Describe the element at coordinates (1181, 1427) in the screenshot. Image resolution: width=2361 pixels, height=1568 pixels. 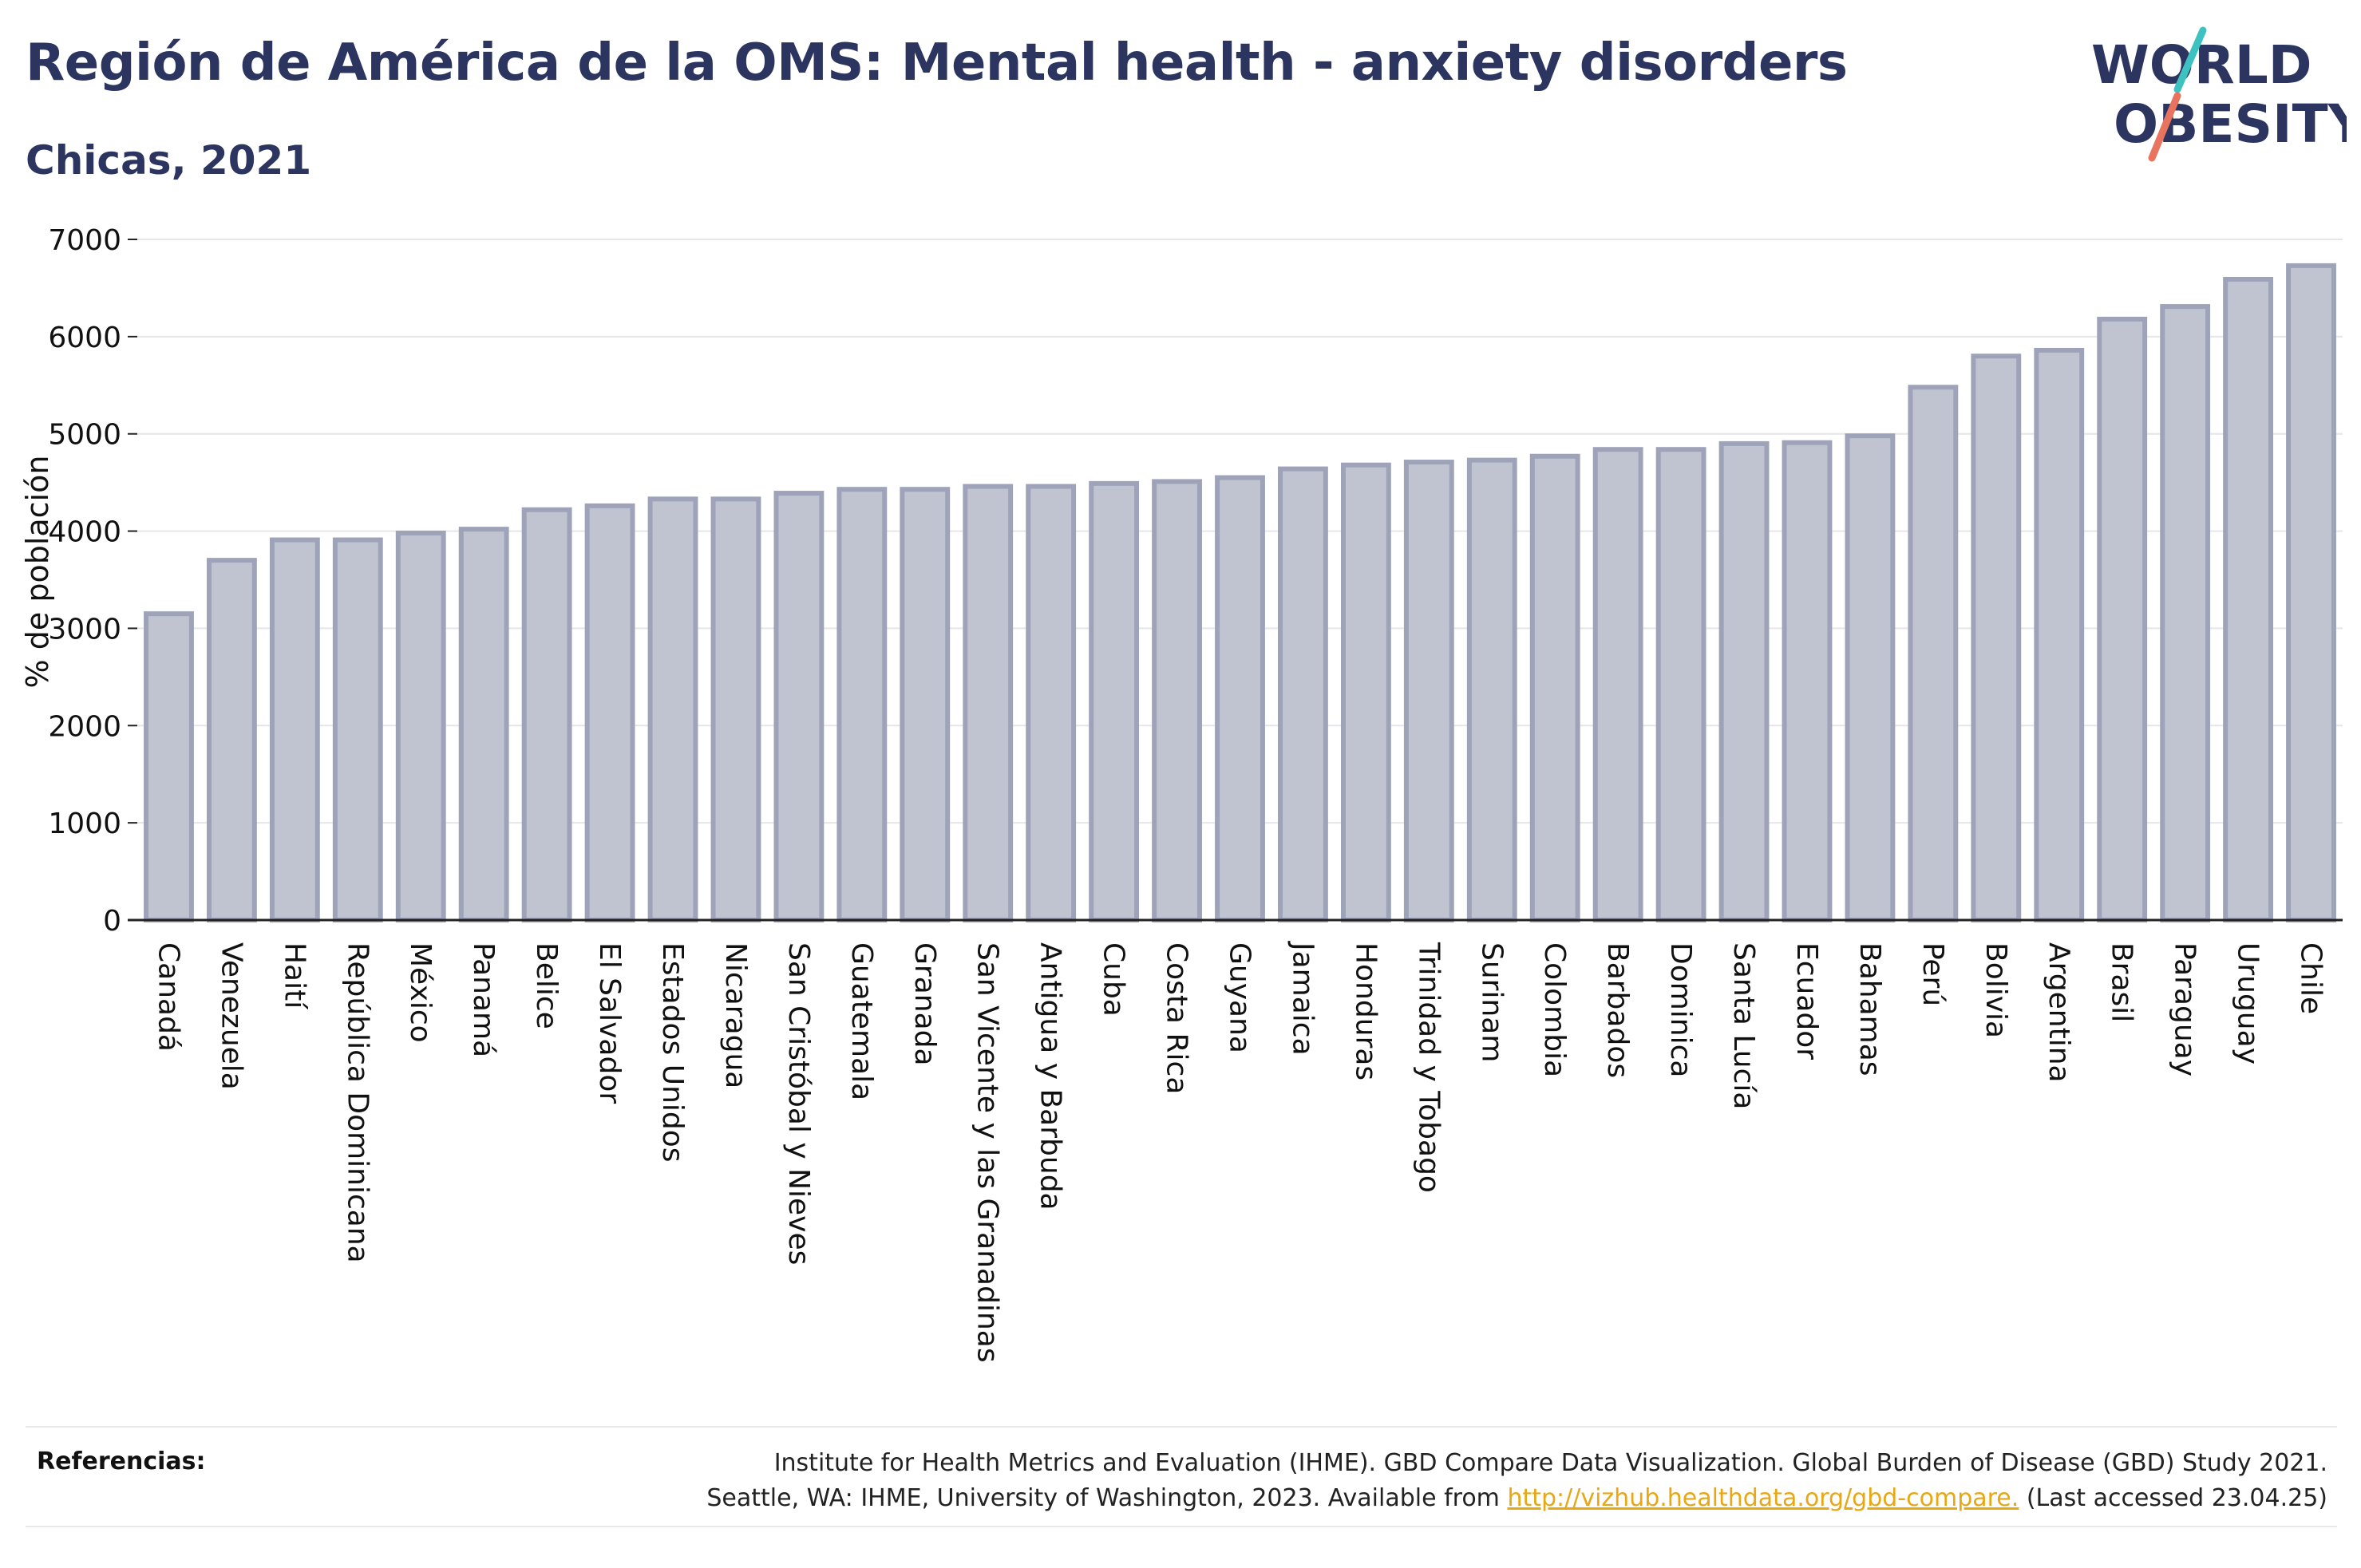
I see `divider-top` at that location.